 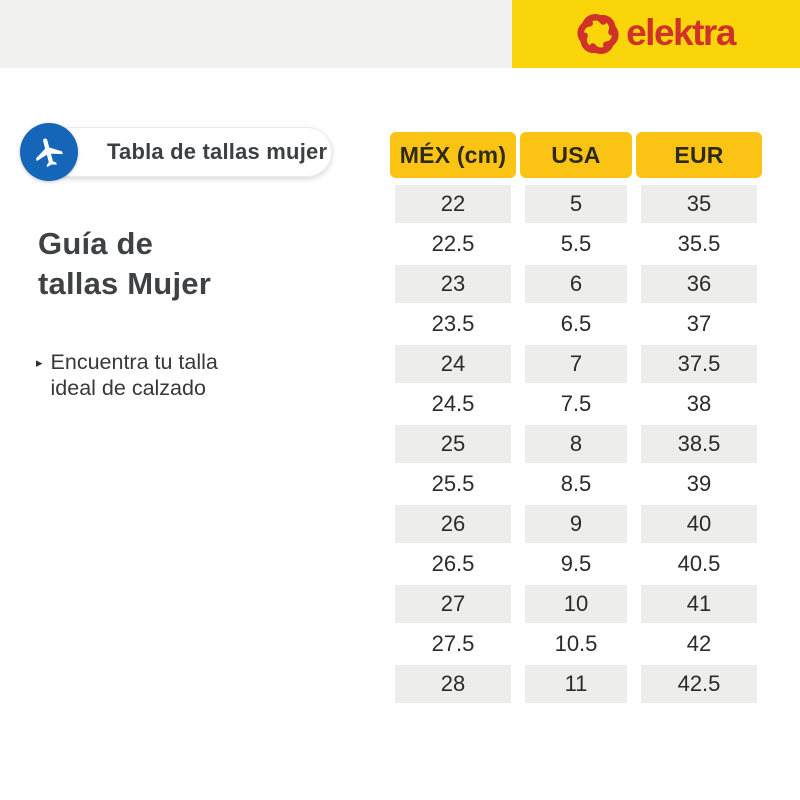 I want to click on size-cell: 24.5, so click(x=453, y=404).